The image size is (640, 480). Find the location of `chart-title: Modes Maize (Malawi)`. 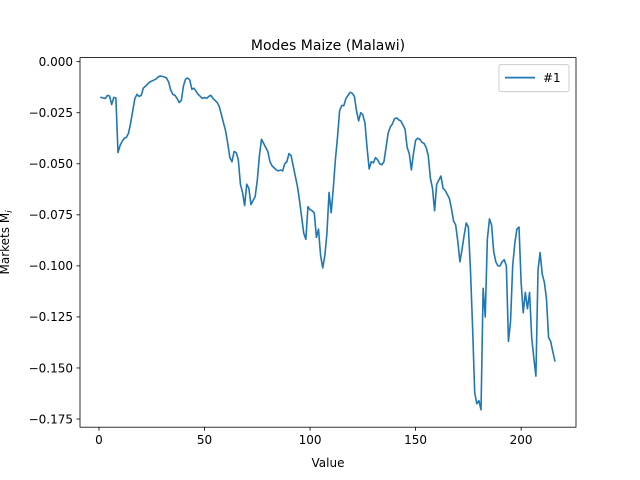

chart-title: Modes Maize (Malawi) is located at coordinates (328, 46).